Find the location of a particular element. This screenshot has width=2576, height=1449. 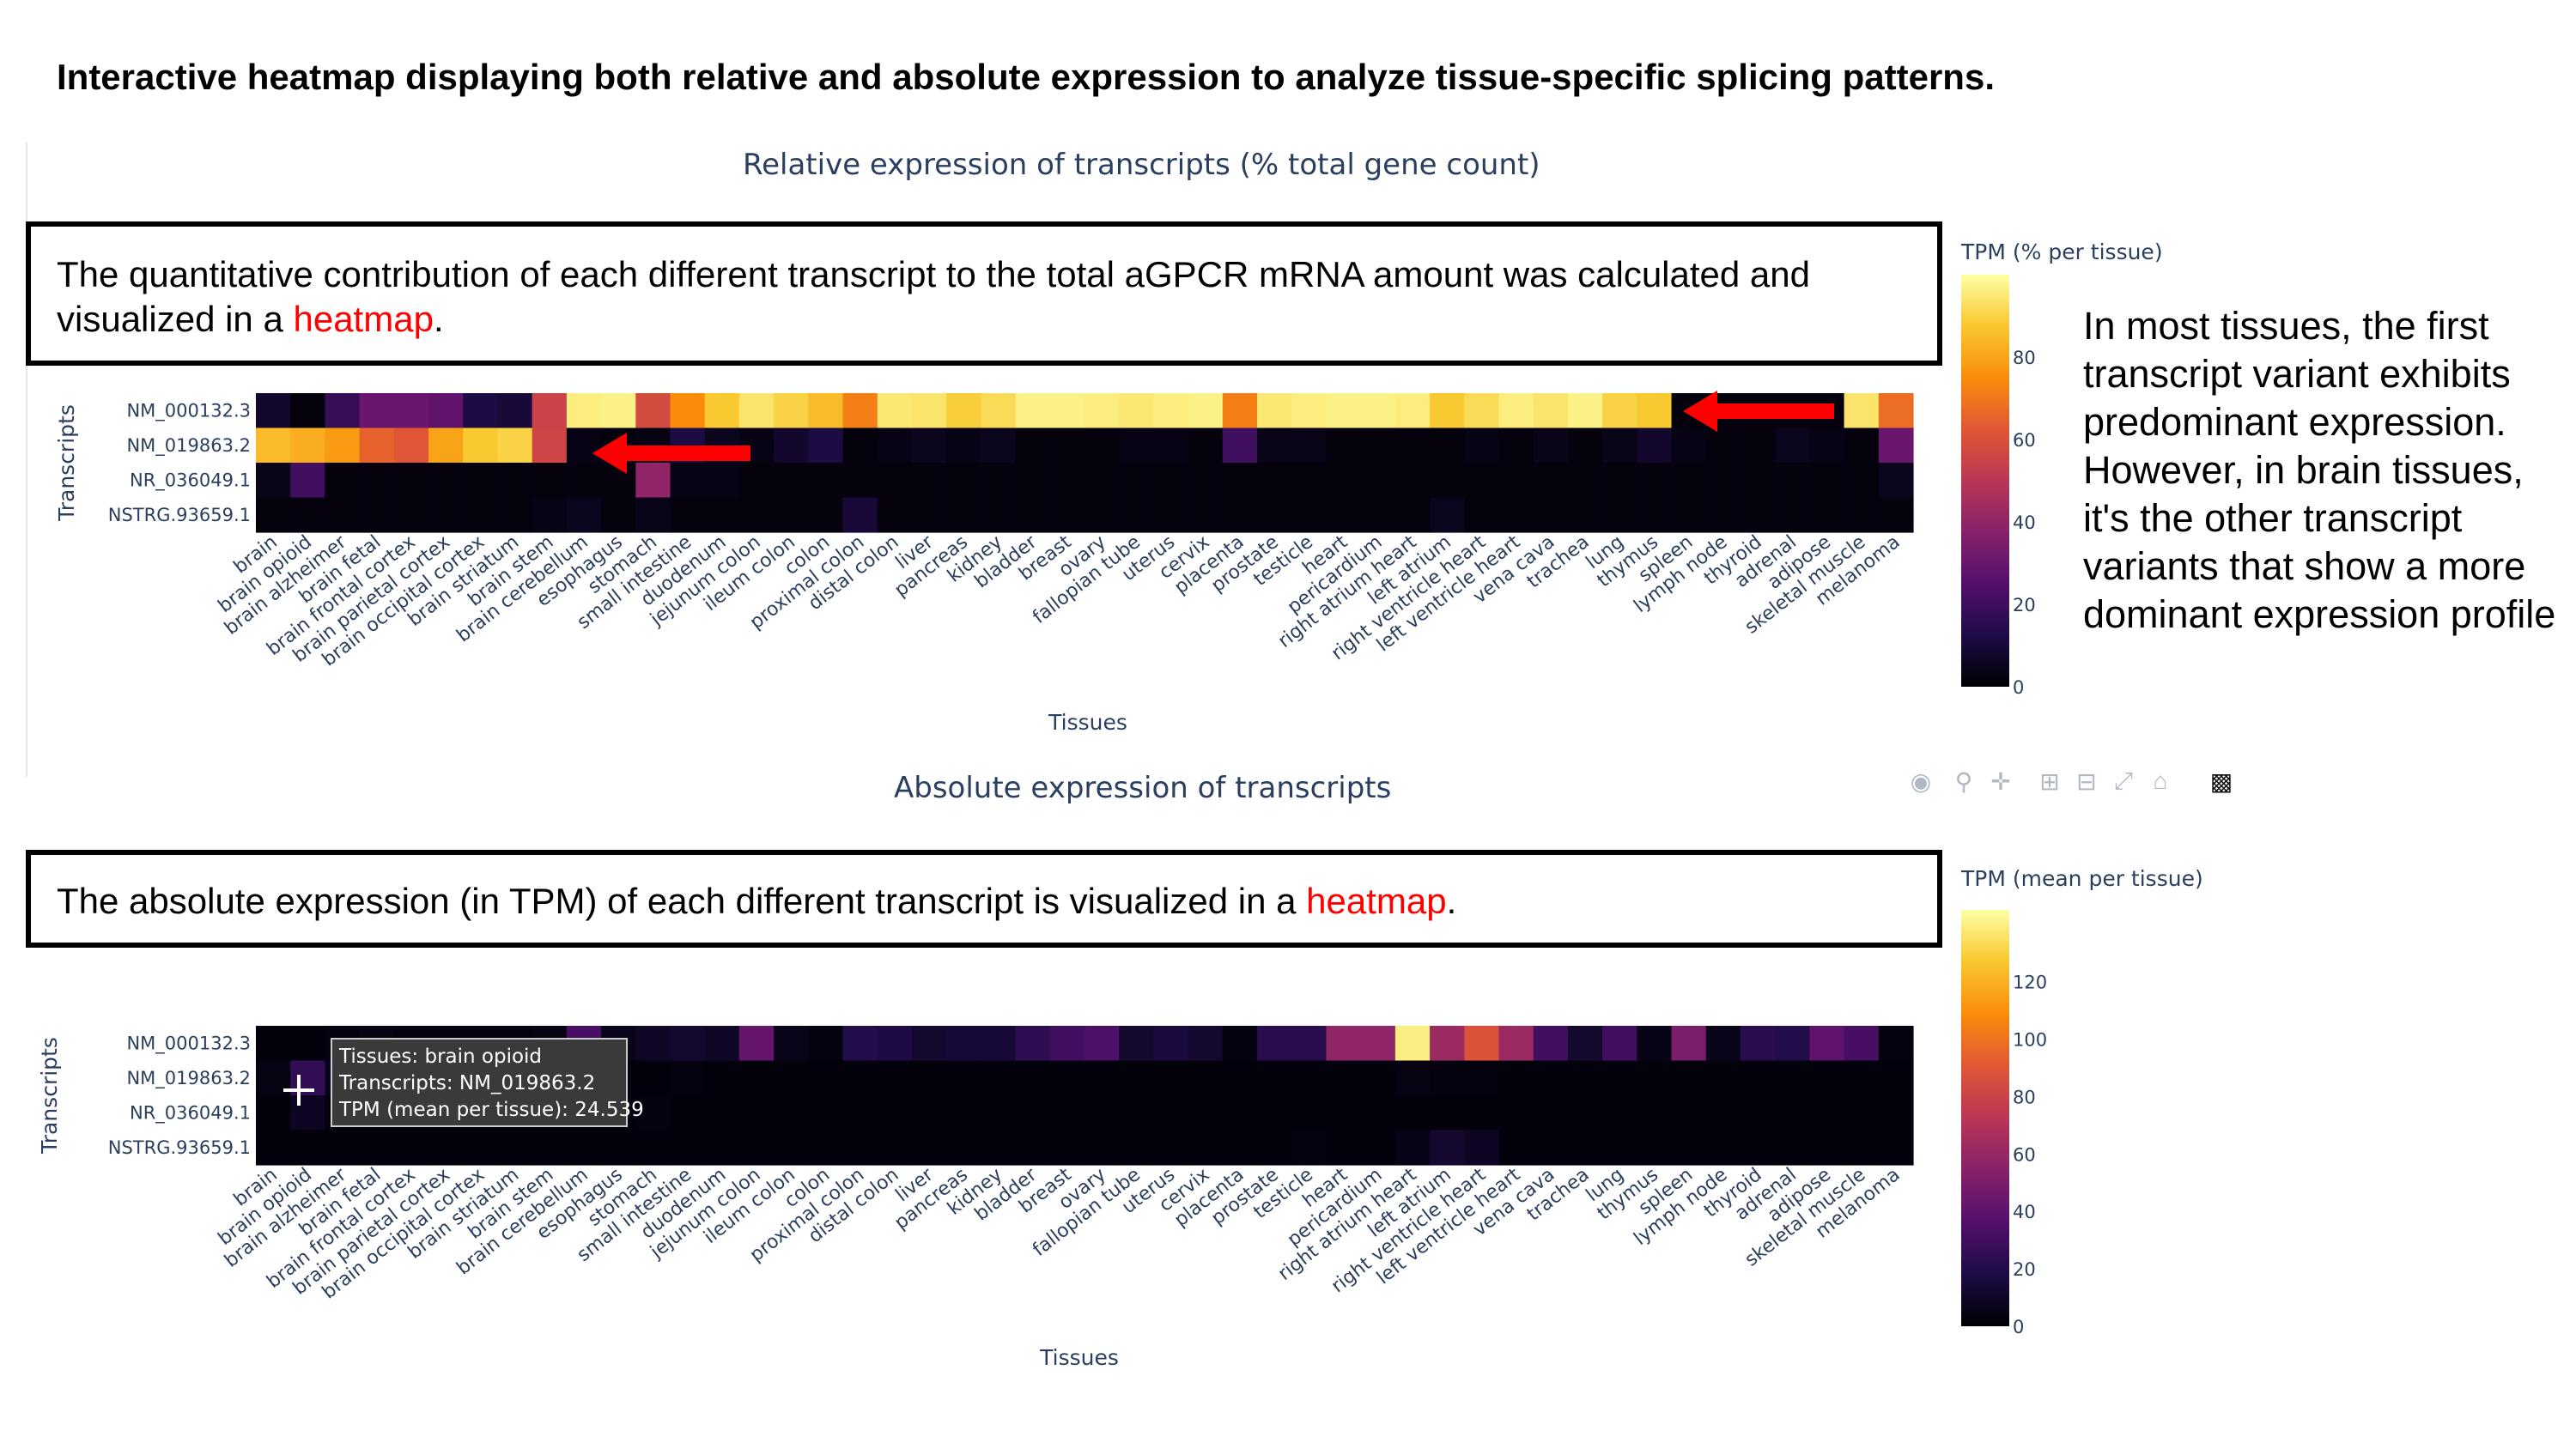

plotly-logo-icon: ▩ is located at coordinates (2221, 781).